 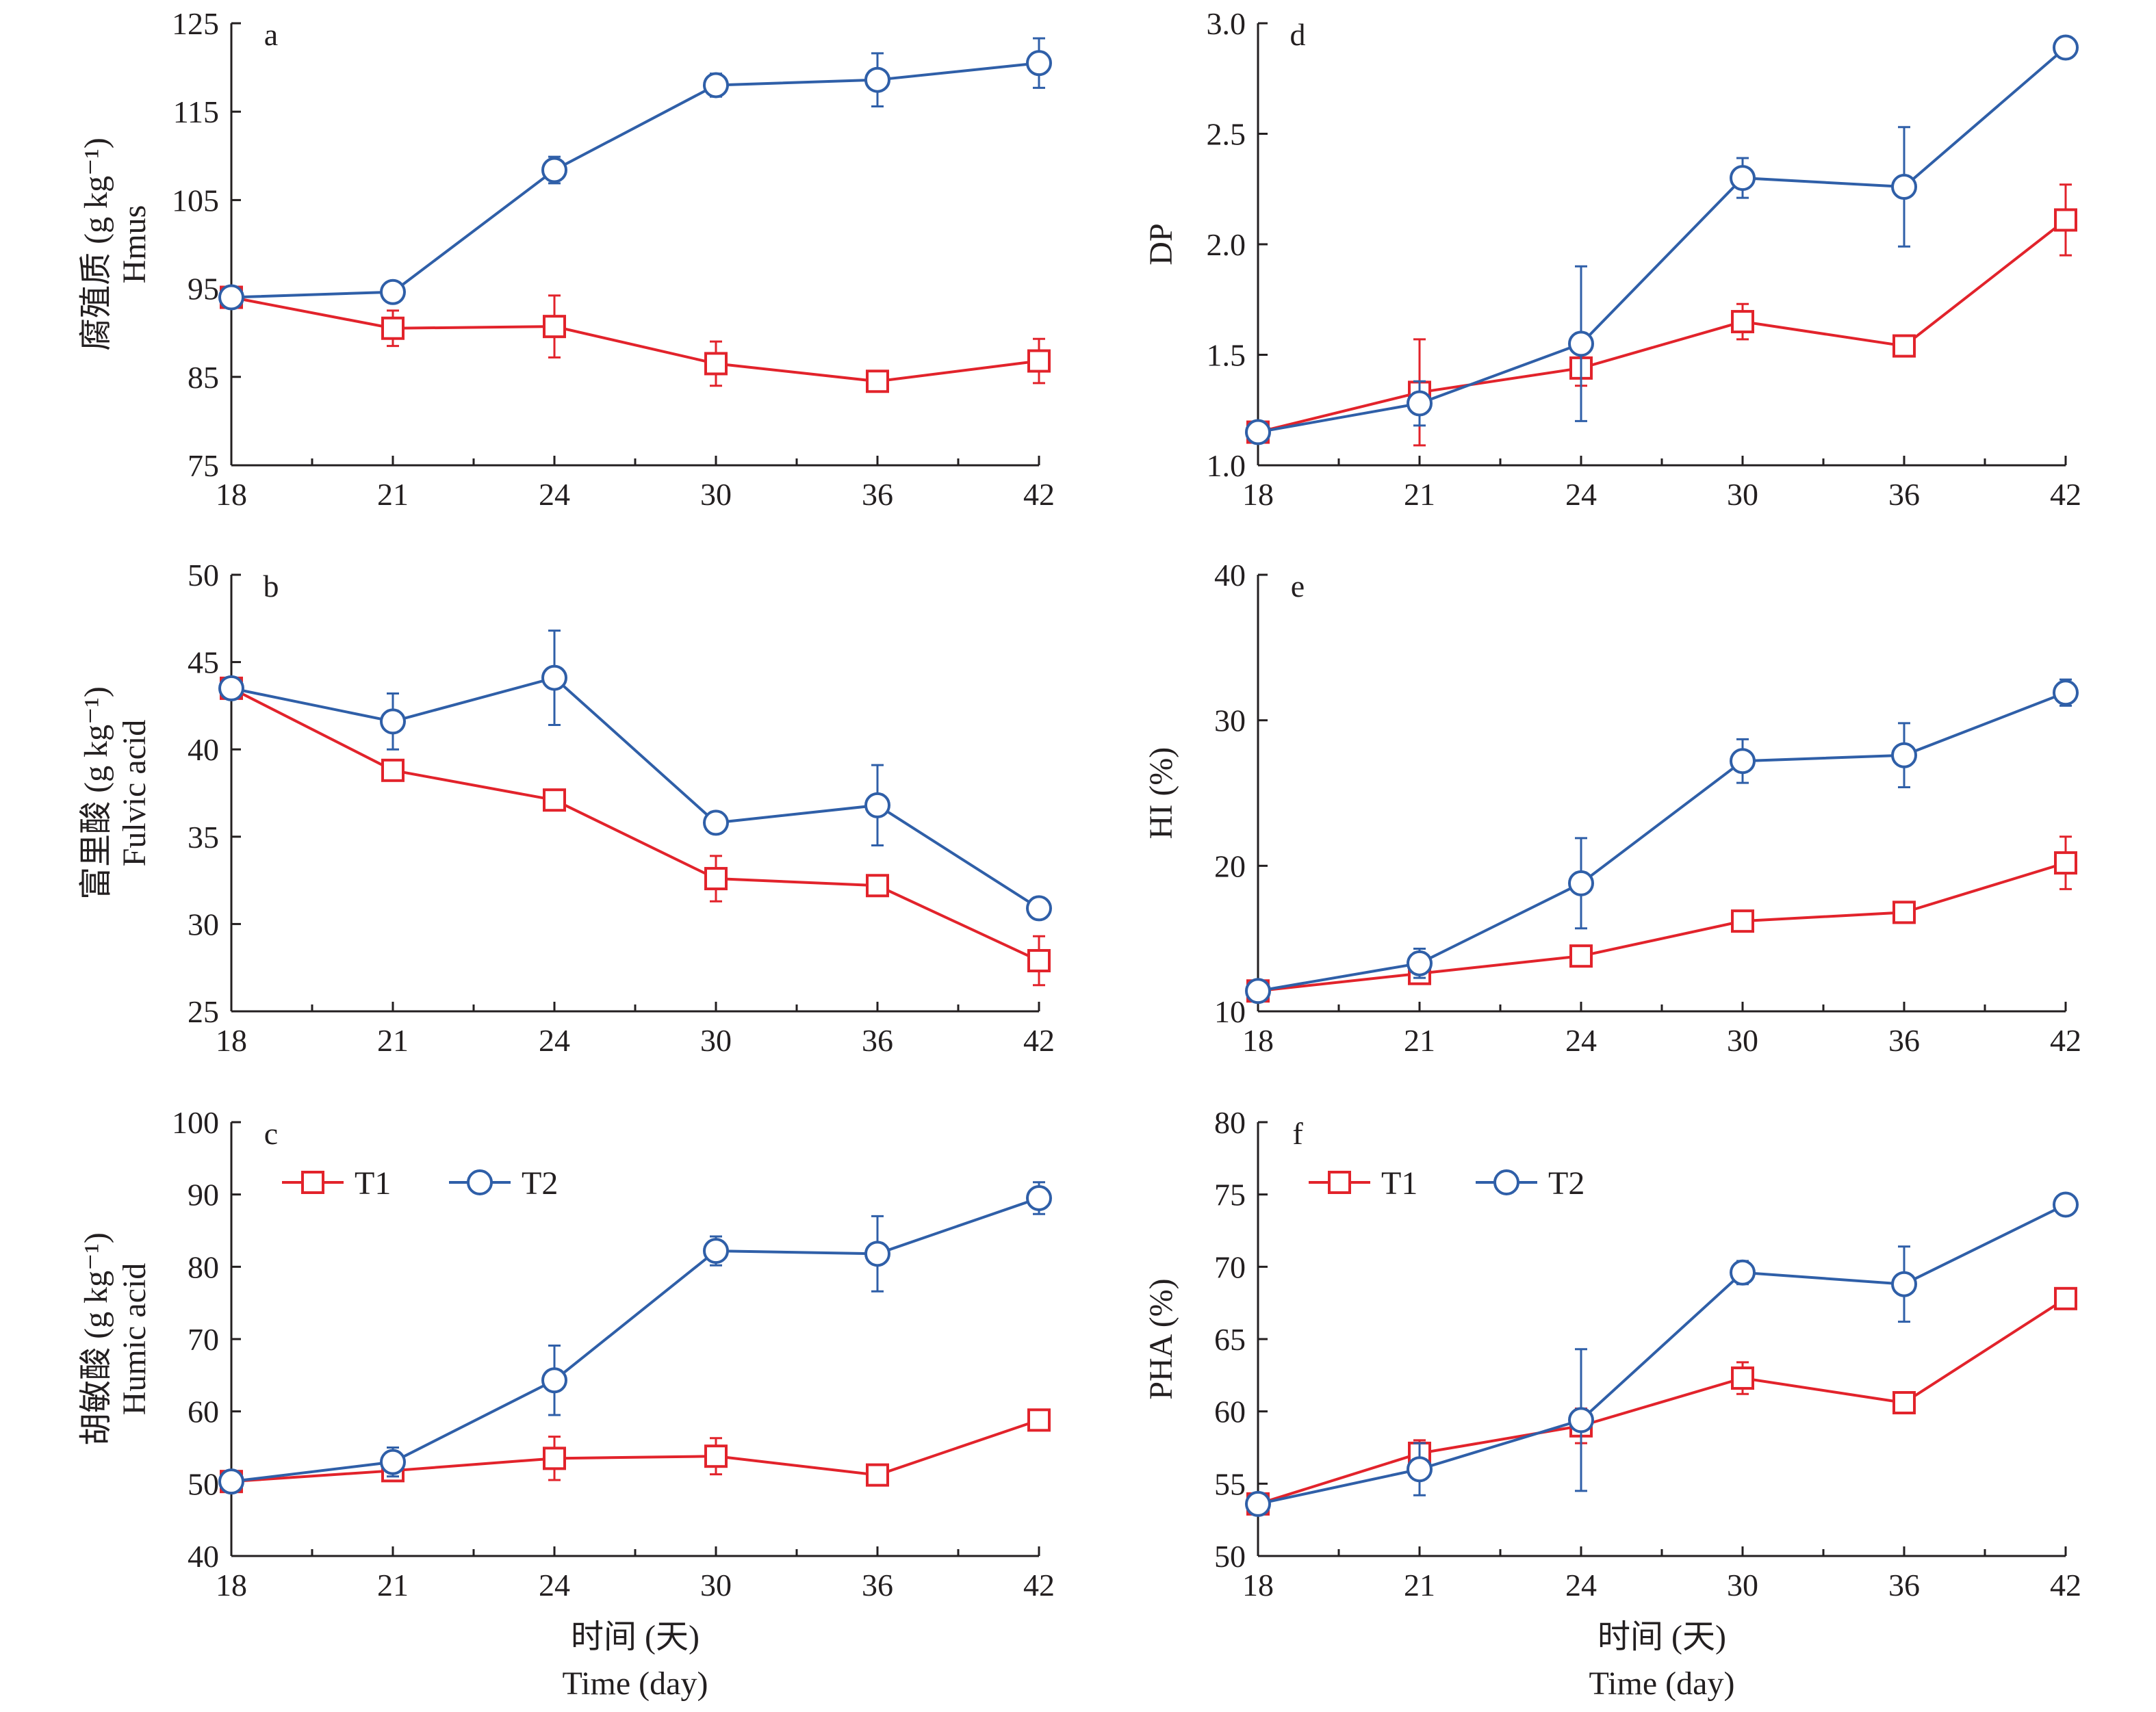 What do you see at coordinates (204, 290) in the screenshot?
I see `y-tick-label: 95` at bounding box center [204, 290].